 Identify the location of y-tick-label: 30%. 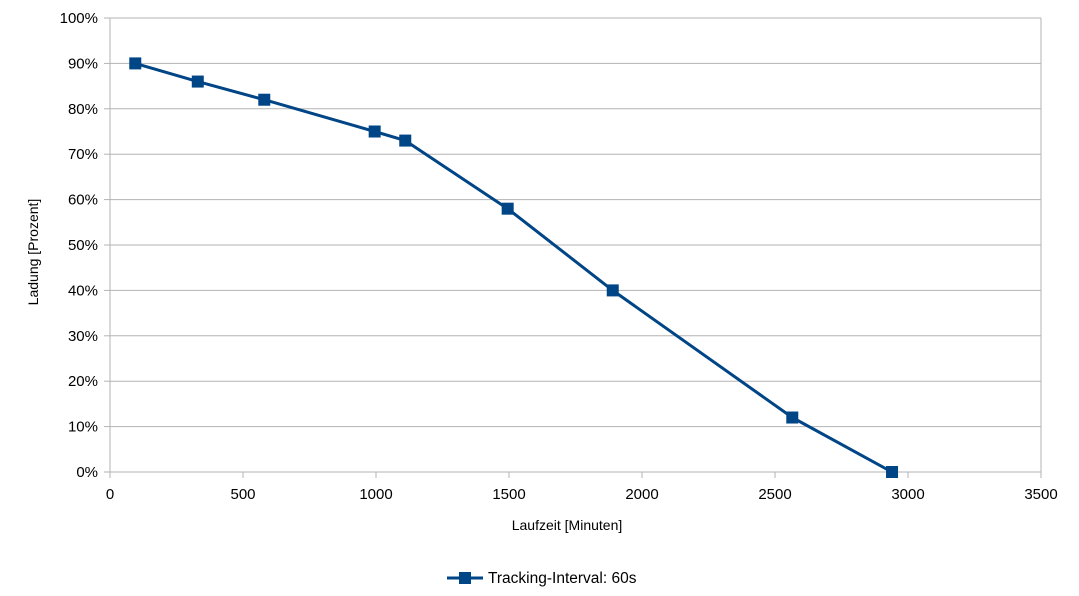
(83, 336).